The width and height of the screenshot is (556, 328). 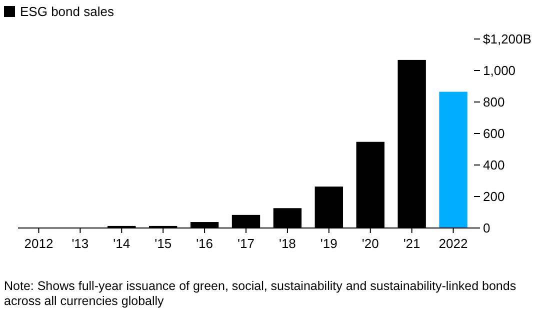 What do you see at coordinates (453, 160) in the screenshot?
I see `bar` at bounding box center [453, 160].